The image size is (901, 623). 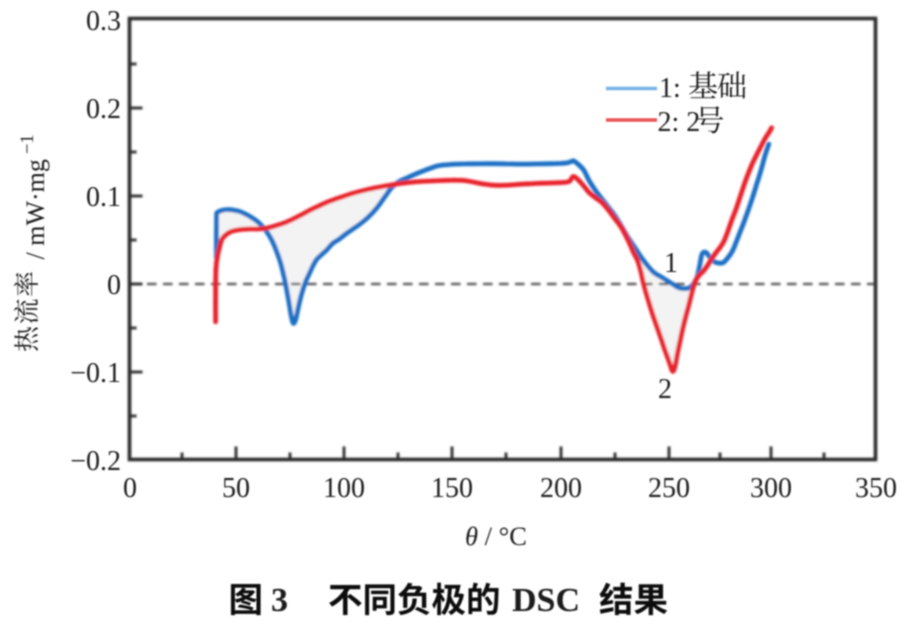 What do you see at coordinates (279, 600) in the screenshot?
I see `svg-text: 3` at bounding box center [279, 600].